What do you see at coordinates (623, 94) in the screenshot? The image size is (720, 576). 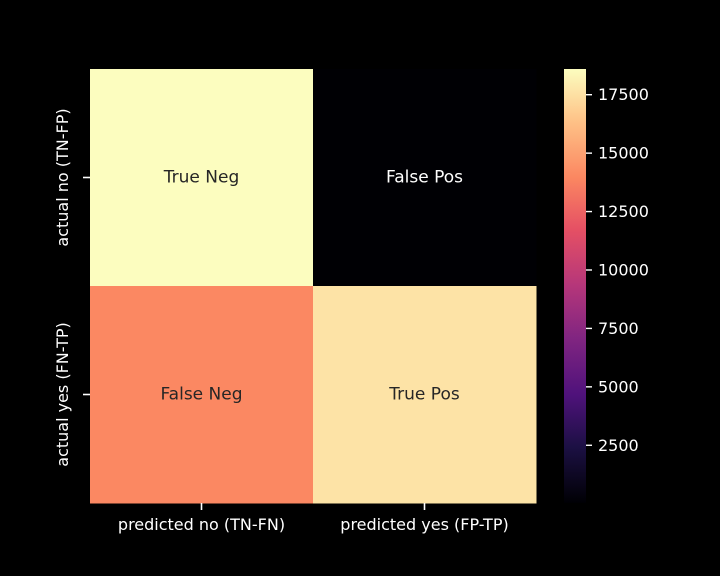 I see `colorbar-tick-label: 17500` at bounding box center [623, 94].